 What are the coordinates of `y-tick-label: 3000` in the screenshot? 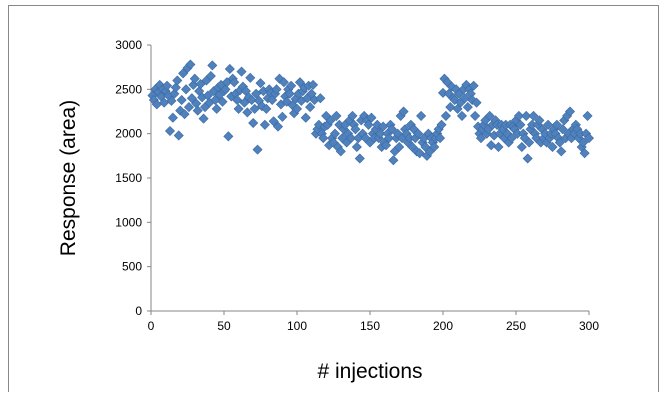 It's located at (128, 45).